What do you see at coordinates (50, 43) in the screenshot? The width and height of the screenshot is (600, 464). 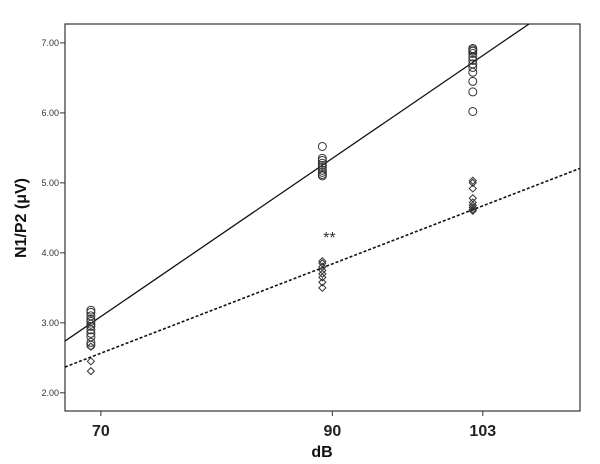 I see `y-tick-label: 7.00` at bounding box center [50, 43].